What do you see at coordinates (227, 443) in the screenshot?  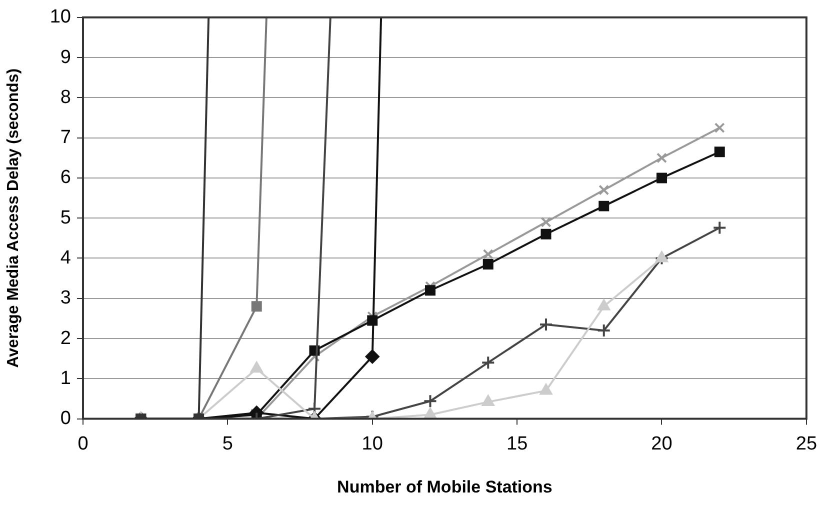 I see `x-tick-label: 5` at bounding box center [227, 443].